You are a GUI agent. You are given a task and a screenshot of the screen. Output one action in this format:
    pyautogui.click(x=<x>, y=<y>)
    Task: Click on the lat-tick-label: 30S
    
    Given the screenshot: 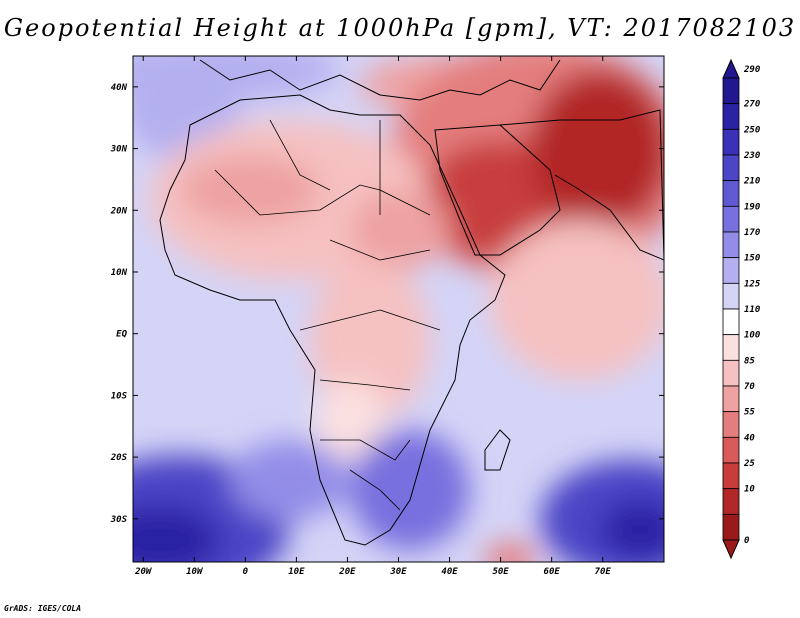 What is the action you would take?
    pyautogui.click(x=119, y=520)
    